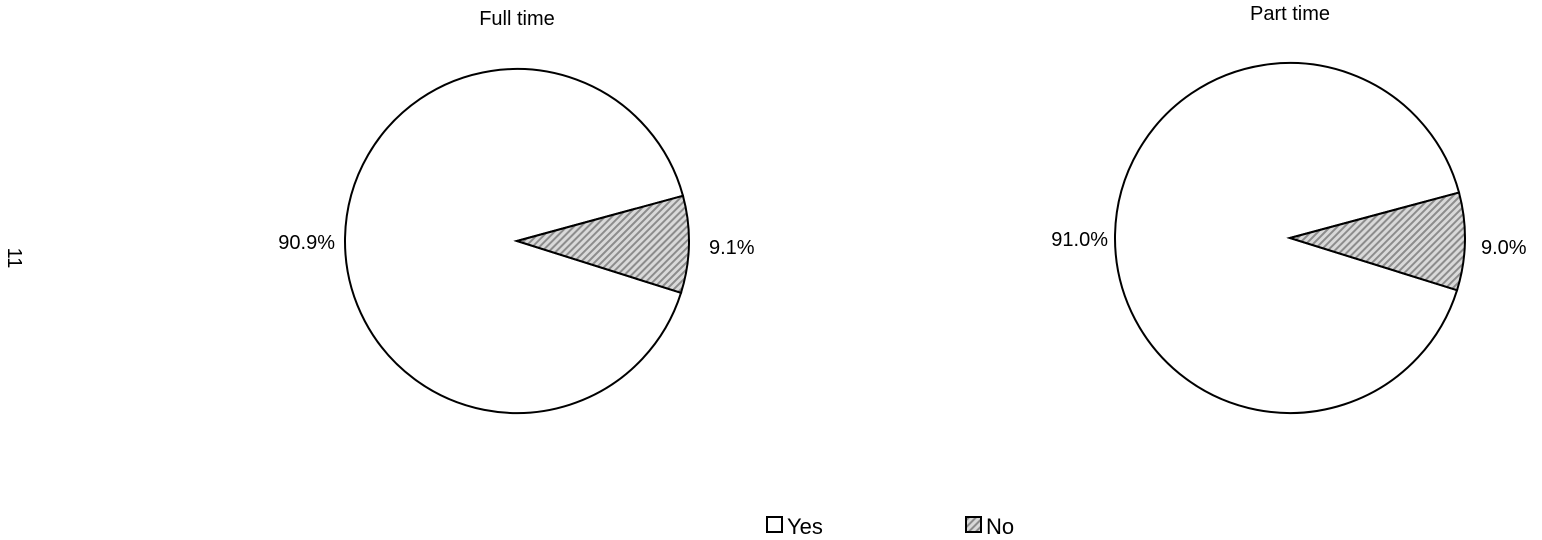  I want to click on data-label-no: 9.1%, so click(732, 248).